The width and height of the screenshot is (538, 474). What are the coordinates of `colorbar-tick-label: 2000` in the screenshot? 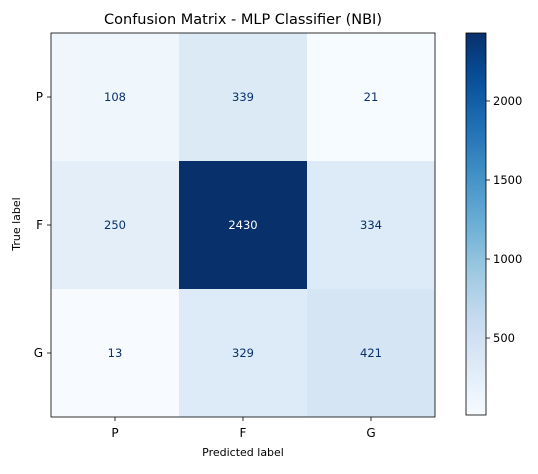 It's located at (507, 101).